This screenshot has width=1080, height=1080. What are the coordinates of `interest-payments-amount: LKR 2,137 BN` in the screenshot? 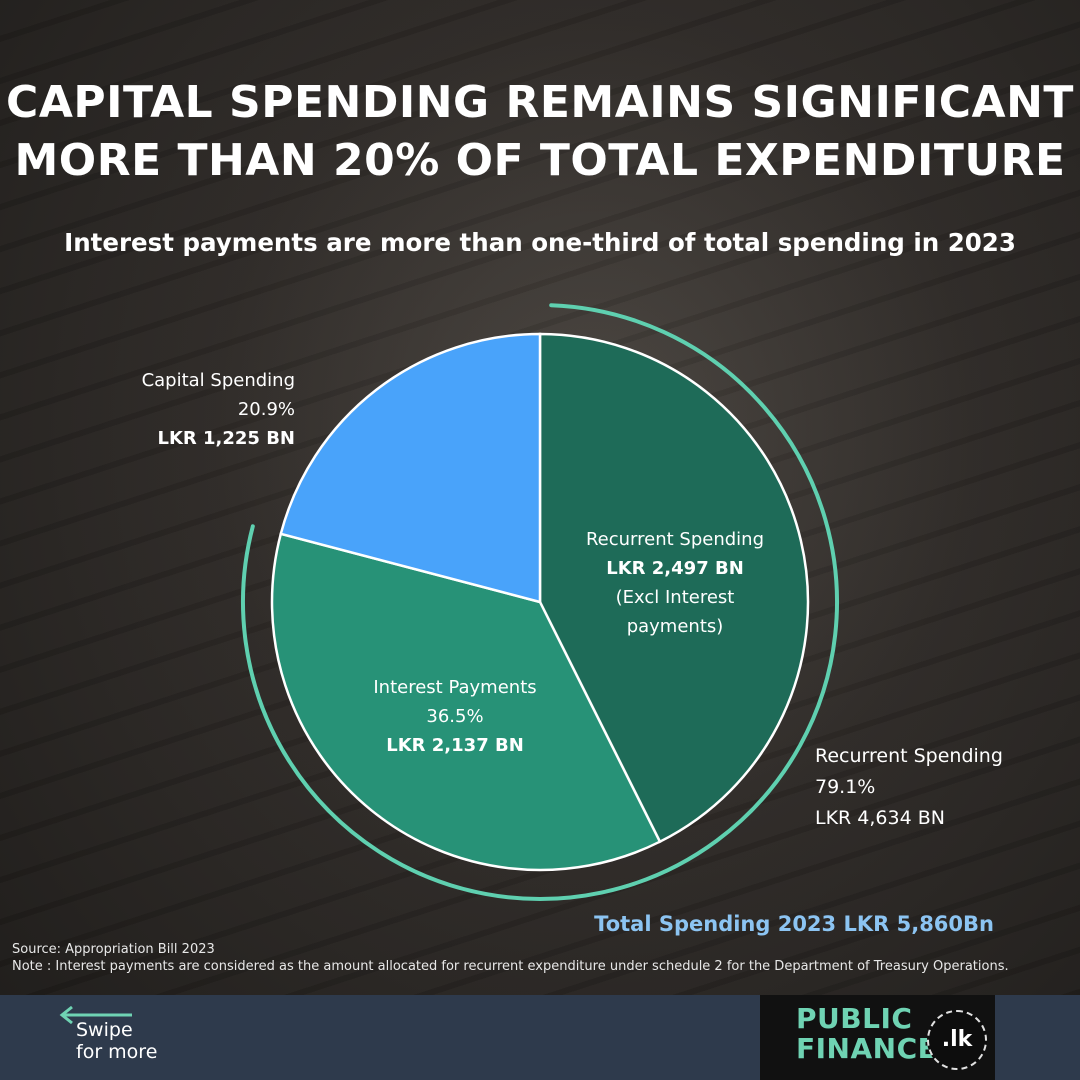 It's located at (455, 745).